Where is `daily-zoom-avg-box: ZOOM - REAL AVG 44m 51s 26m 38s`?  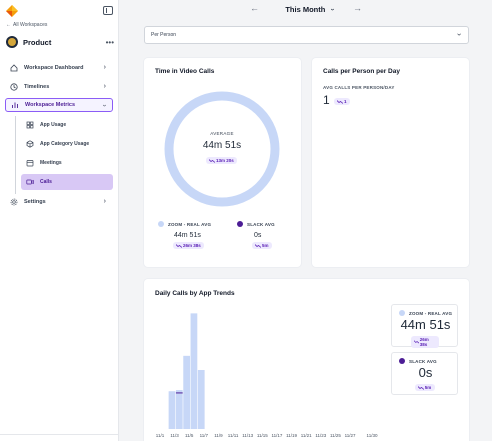 daily-zoom-avg-box: ZOOM - REAL AVG 44m 51s 26m 38s is located at coordinates (424, 326).